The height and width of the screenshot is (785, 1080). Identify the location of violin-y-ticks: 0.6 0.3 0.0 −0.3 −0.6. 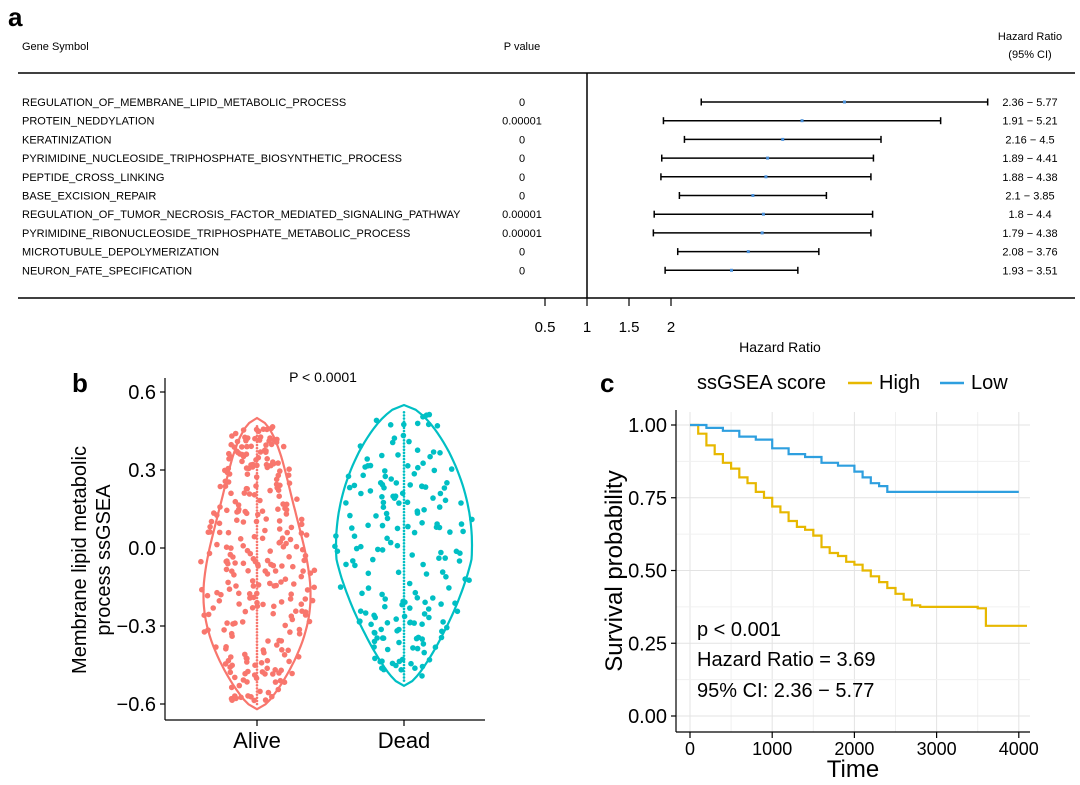
(141, 549).